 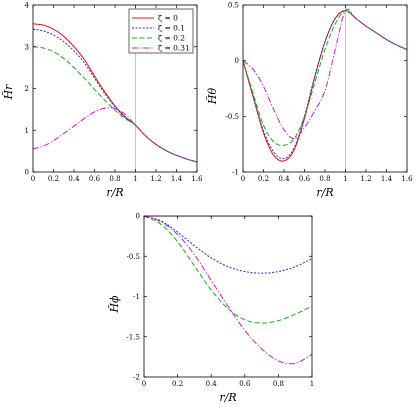 What do you see at coordinates (134, 337) in the screenshot?
I see `y-tick-label: -1.5` at bounding box center [134, 337].